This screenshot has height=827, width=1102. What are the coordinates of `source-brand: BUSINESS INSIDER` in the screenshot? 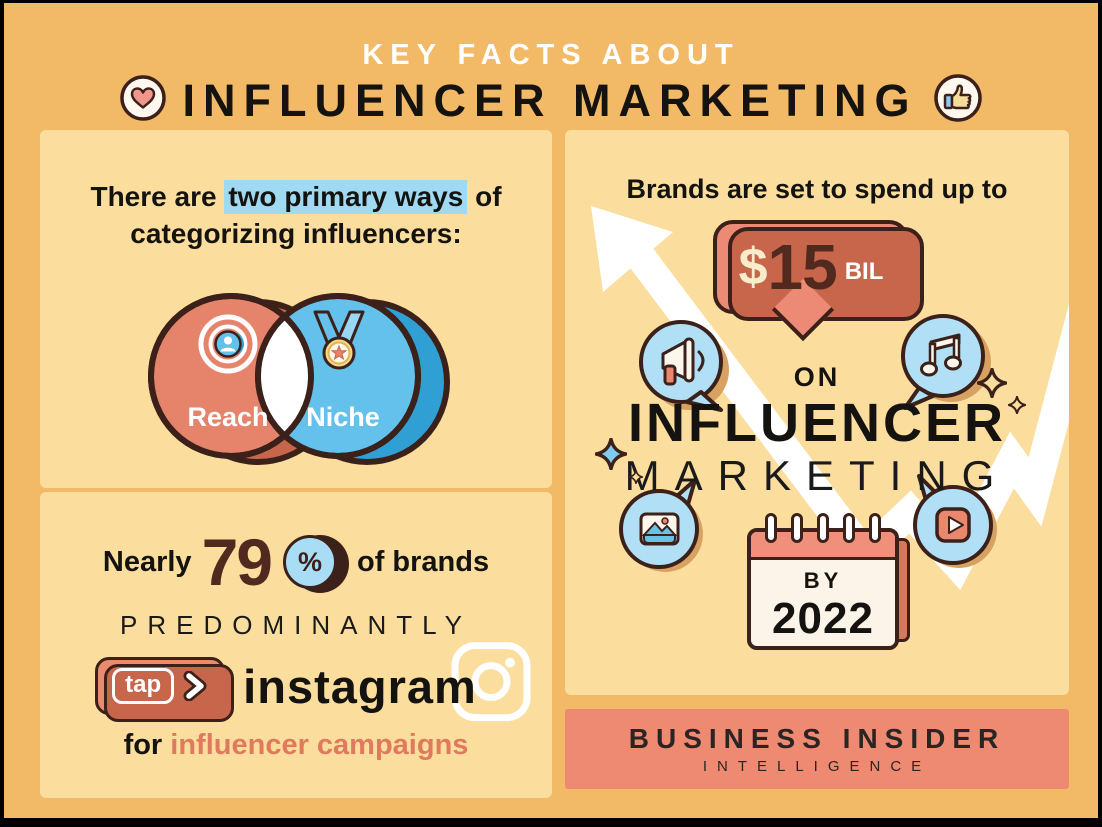 It's located at (817, 738).